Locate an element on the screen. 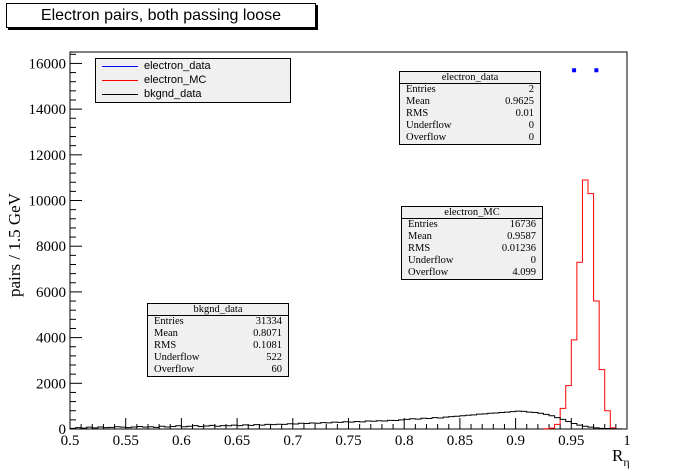 This screenshot has height=472, width=696. stats-value: 2 is located at coordinates (531, 89).